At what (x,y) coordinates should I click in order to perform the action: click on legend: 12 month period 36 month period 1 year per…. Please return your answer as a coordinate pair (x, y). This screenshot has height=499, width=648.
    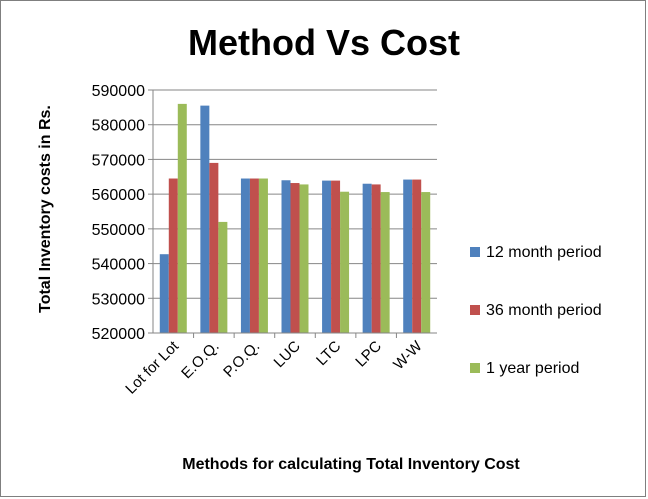
    Looking at the image, I should click on (536, 310).